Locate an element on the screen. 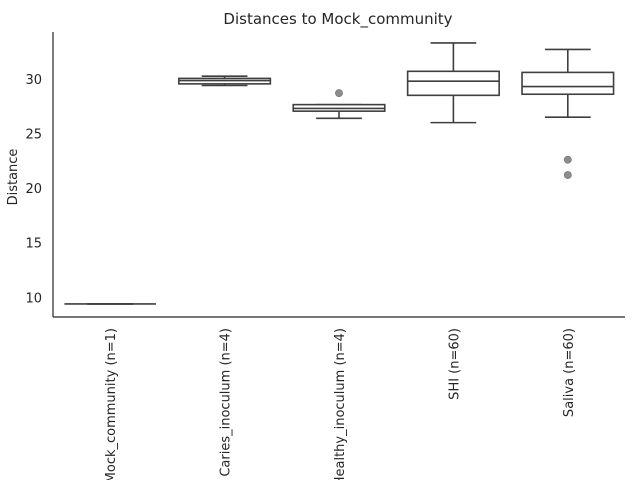 The image size is (640, 480). y-tick-label: 10 is located at coordinates (33, 298).